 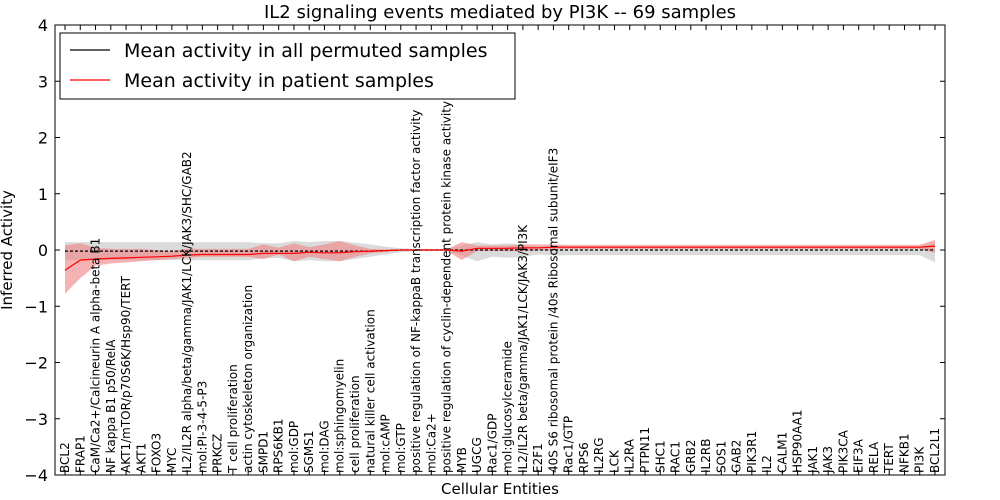 What do you see at coordinates (859, 455) in the screenshot?
I see `x-category-label: EIF3A` at bounding box center [859, 455].